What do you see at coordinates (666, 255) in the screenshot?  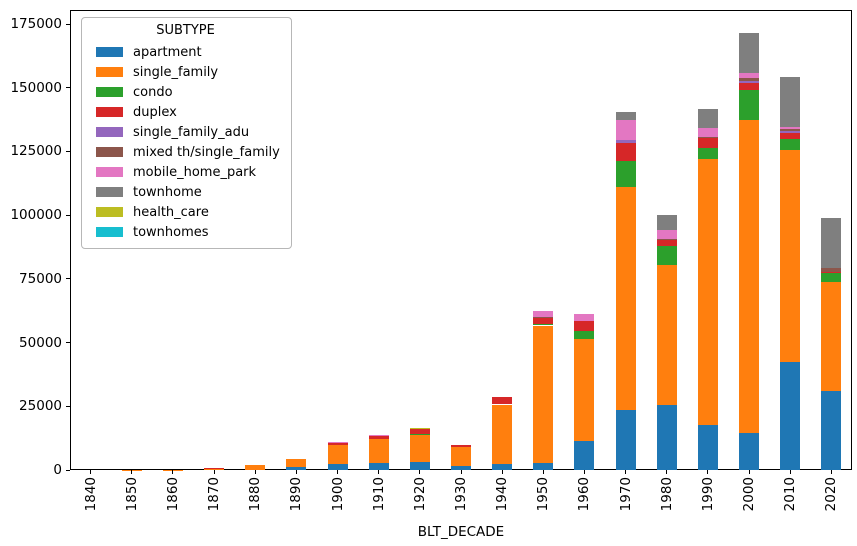 I see `bar-segment-1980-condo` at bounding box center [666, 255].